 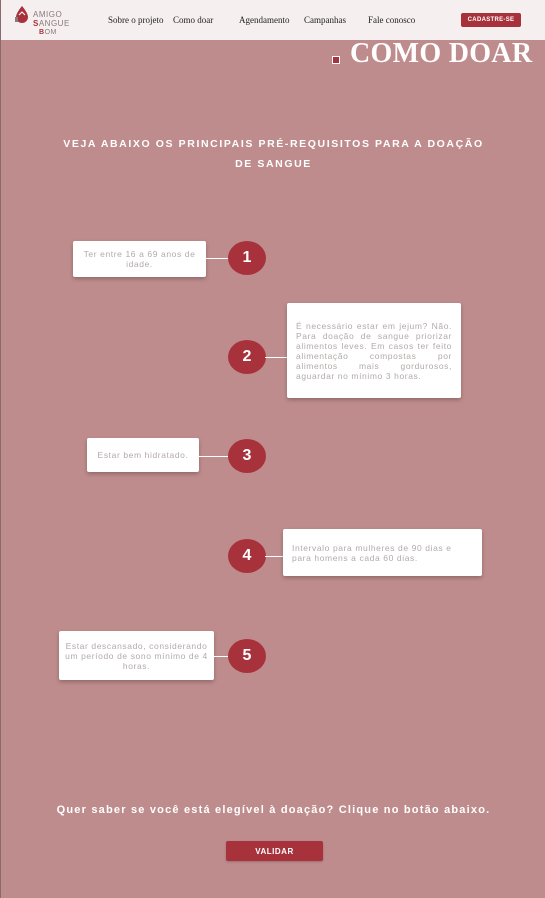 What do you see at coordinates (276, 357) in the screenshot?
I see `step-2-connector` at bounding box center [276, 357].